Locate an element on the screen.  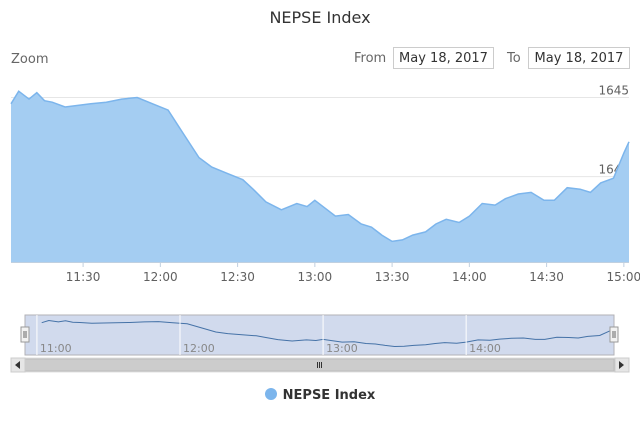
x-tick-label: 15:00 is located at coordinates (623, 277).